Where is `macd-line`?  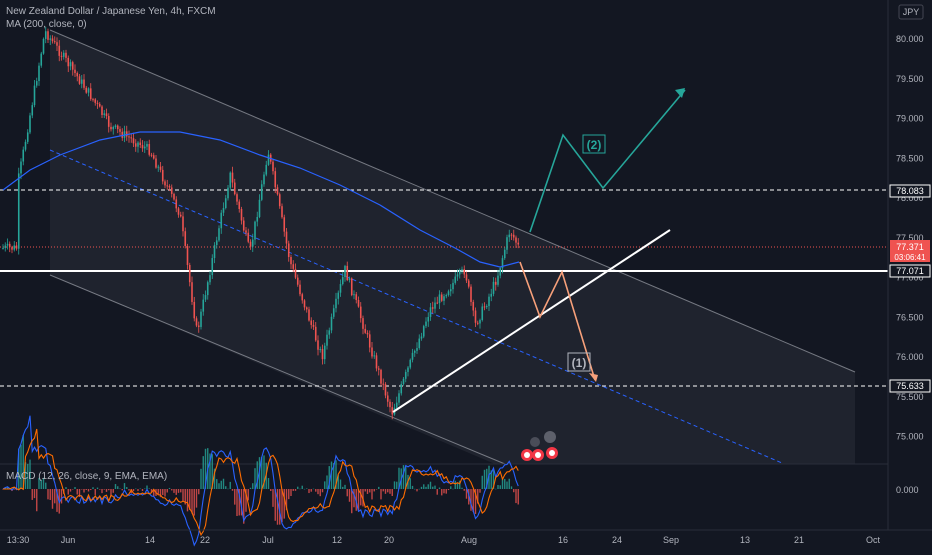
macd-line is located at coordinates (260, 481).